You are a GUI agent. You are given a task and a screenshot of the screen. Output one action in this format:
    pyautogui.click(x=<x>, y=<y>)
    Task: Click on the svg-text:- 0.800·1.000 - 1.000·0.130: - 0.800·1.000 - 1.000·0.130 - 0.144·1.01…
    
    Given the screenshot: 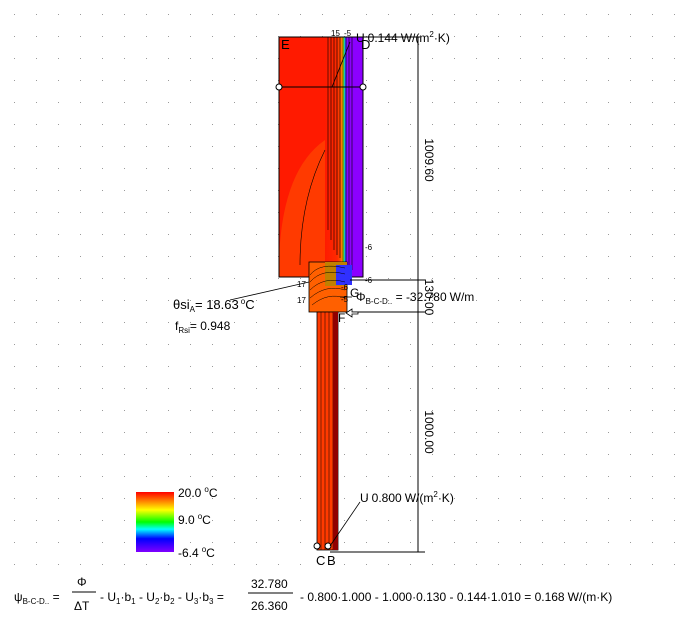 What is the action you would take?
    pyautogui.click(x=456, y=597)
    